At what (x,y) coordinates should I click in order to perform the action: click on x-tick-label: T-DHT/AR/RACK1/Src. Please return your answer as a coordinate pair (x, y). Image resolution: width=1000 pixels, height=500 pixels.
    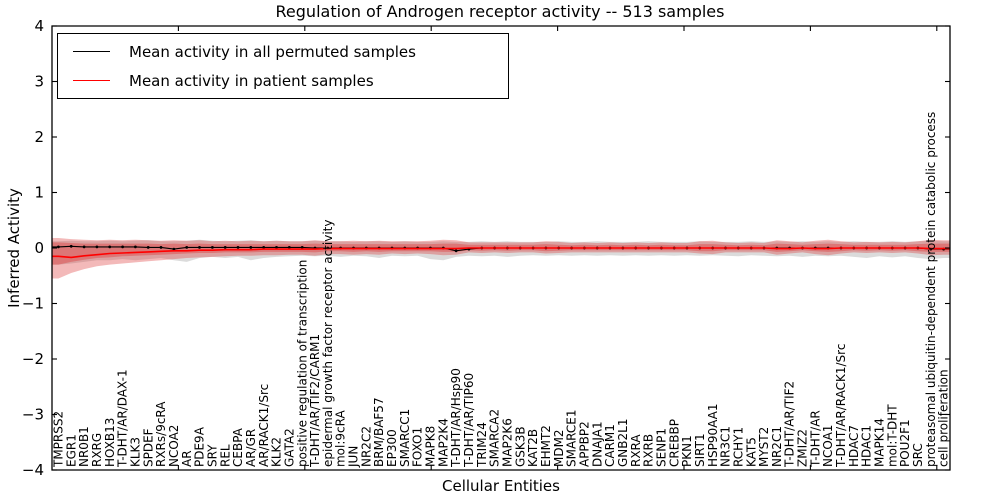
    Looking at the image, I should click on (841, 406).